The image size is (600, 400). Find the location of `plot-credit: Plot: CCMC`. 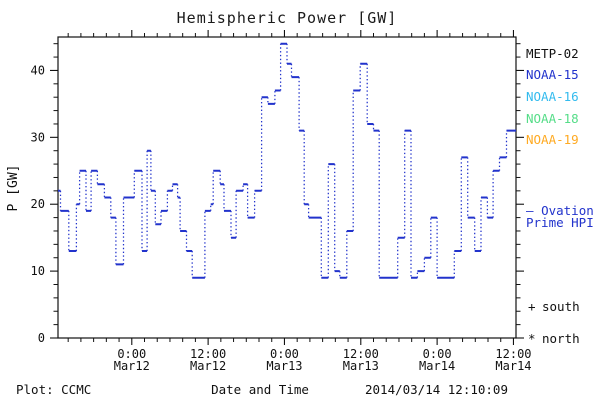

plot-credit: Plot: CCMC is located at coordinates (54, 389).